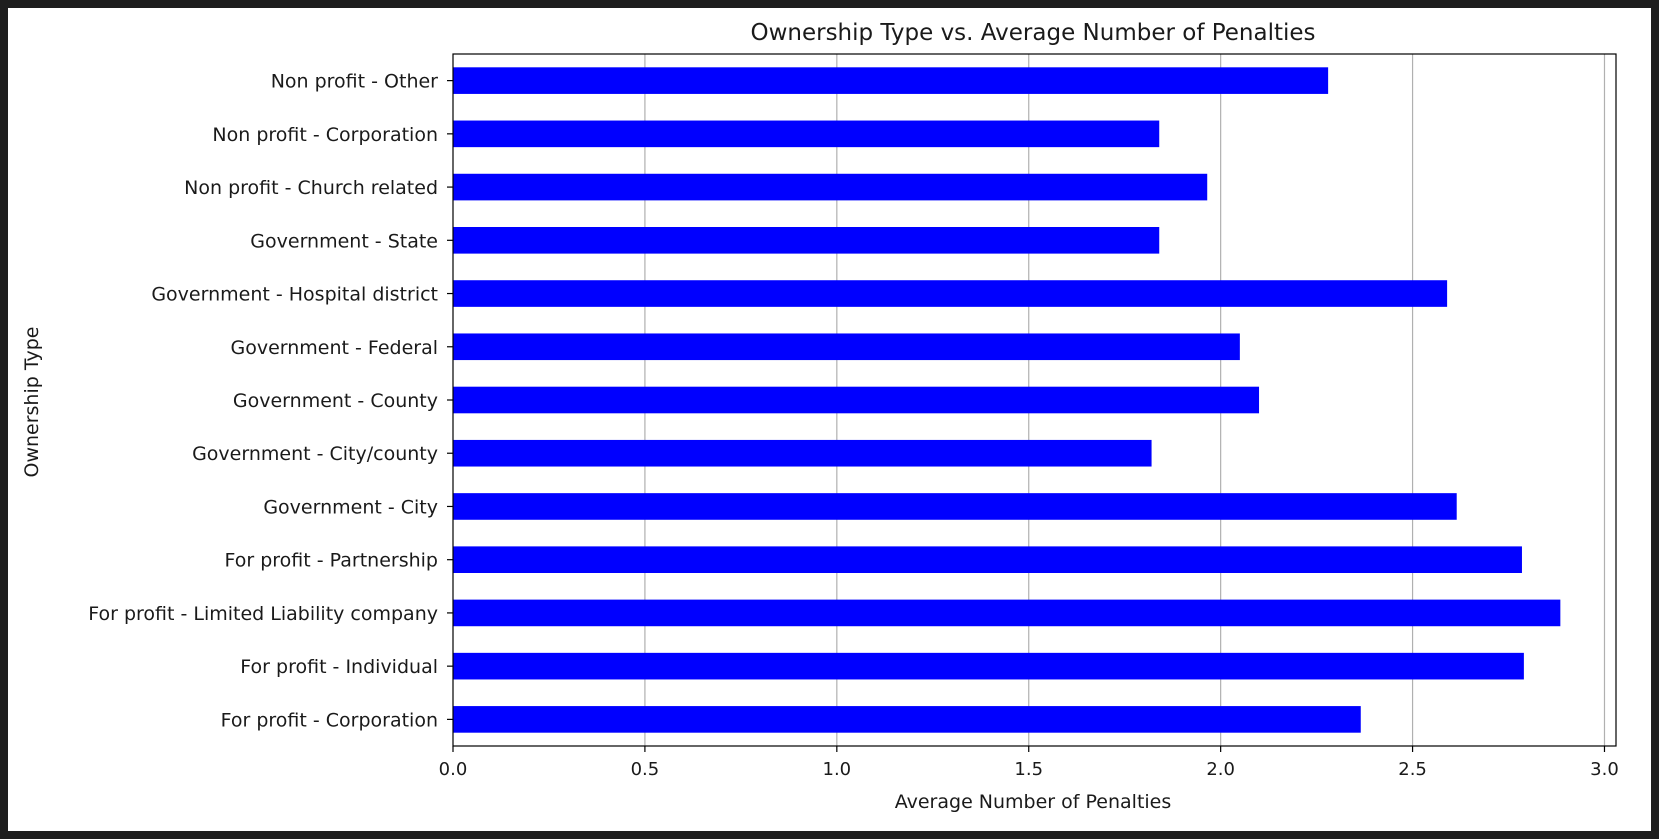 The height and width of the screenshot is (839, 1659). I want to click on y-tick-label: For profit - Limited Liability company, so click(263, 614).